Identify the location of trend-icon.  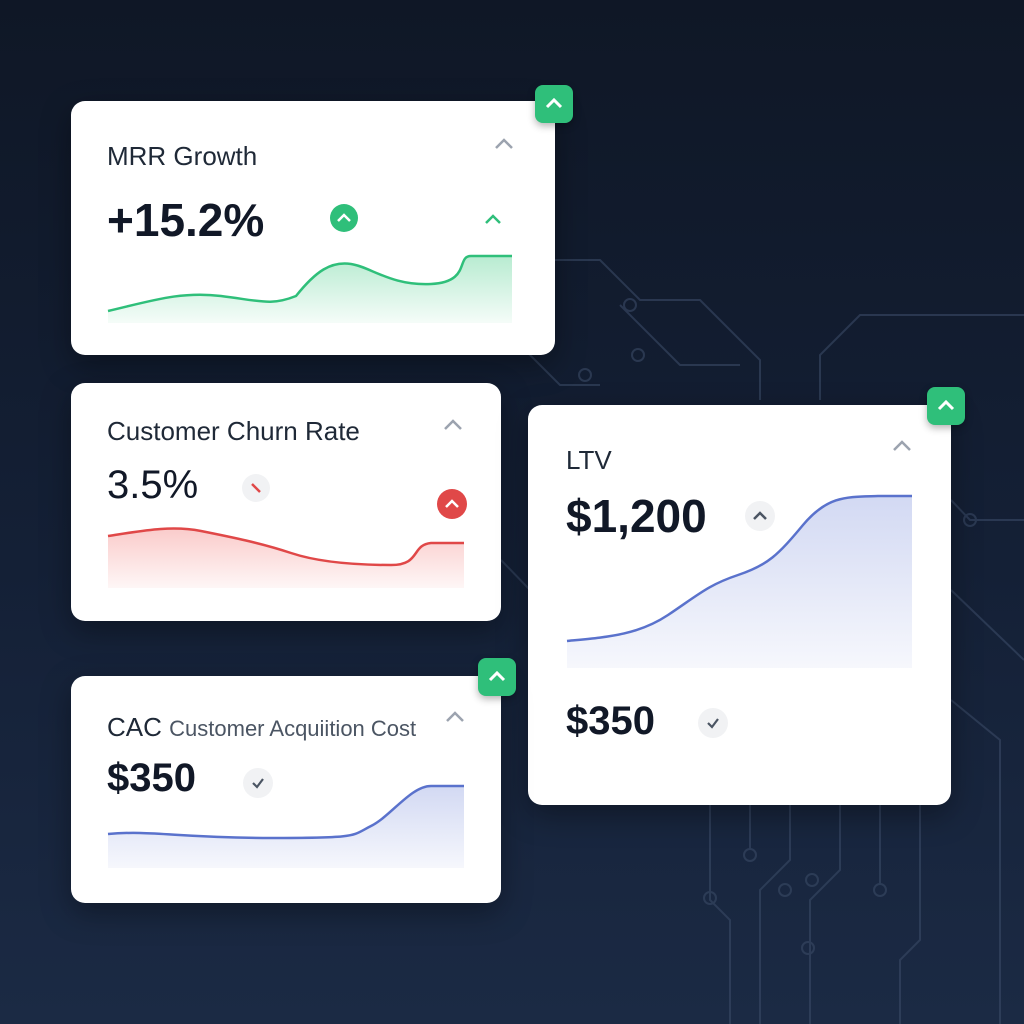
(760, 516).